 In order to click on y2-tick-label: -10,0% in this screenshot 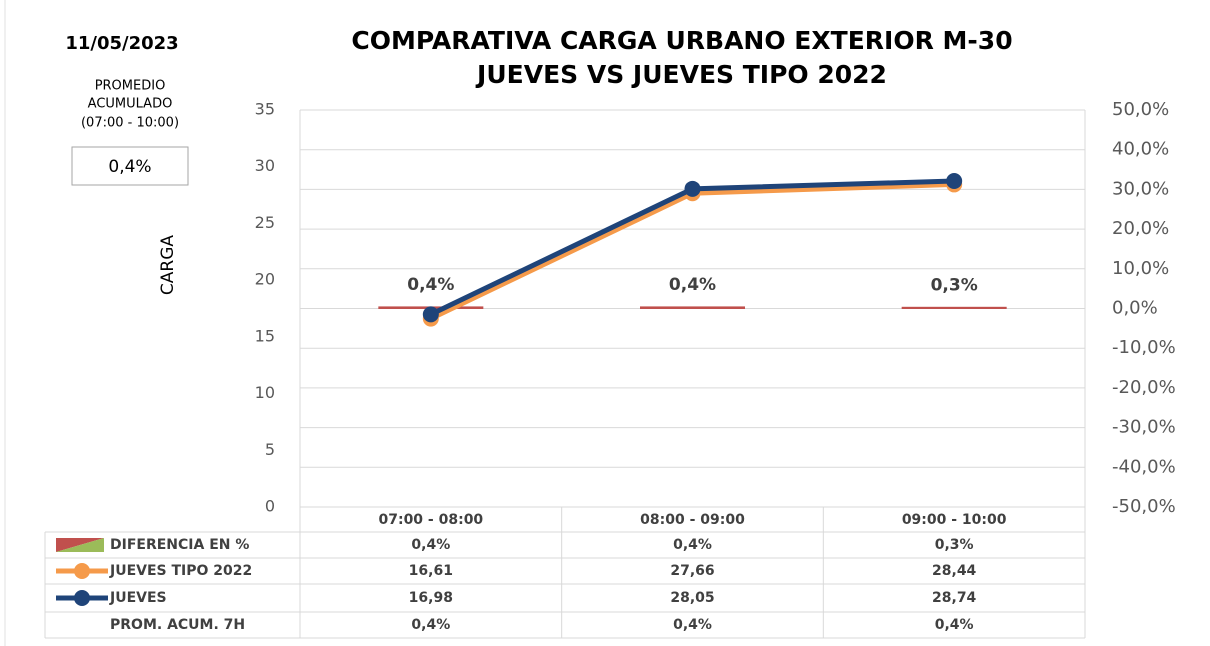, I will do `click(1144, 347)`.